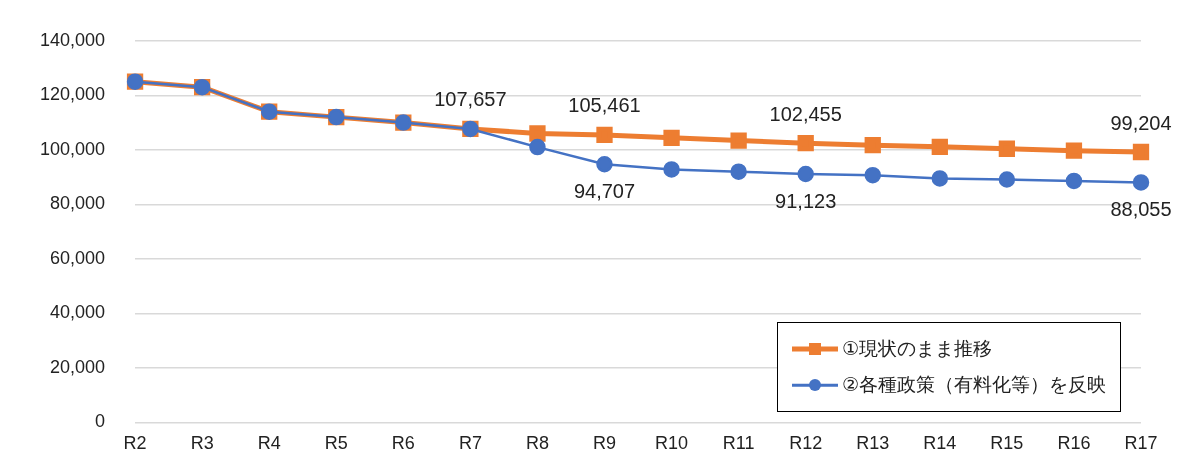  I want to click on y-tick-label: 20,000, so click(78, 366).